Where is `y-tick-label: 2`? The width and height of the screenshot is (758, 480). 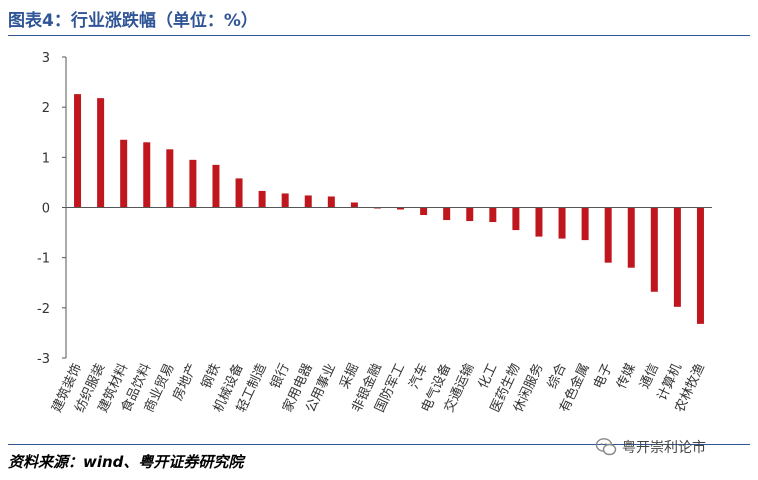
y-tick-label: 2 is located at coordinates (46, 108).